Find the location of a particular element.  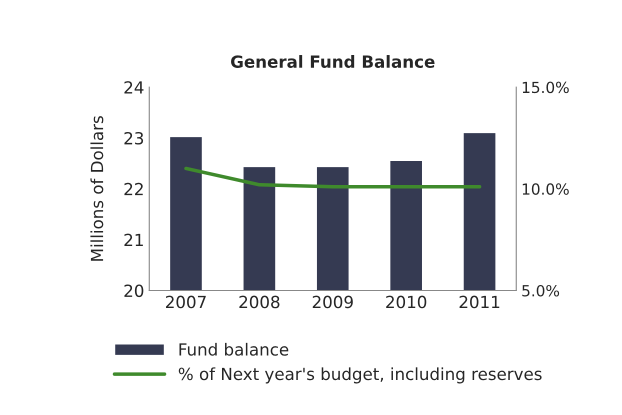

x-tick-label: 2011 is located at coordinates (480, 302).